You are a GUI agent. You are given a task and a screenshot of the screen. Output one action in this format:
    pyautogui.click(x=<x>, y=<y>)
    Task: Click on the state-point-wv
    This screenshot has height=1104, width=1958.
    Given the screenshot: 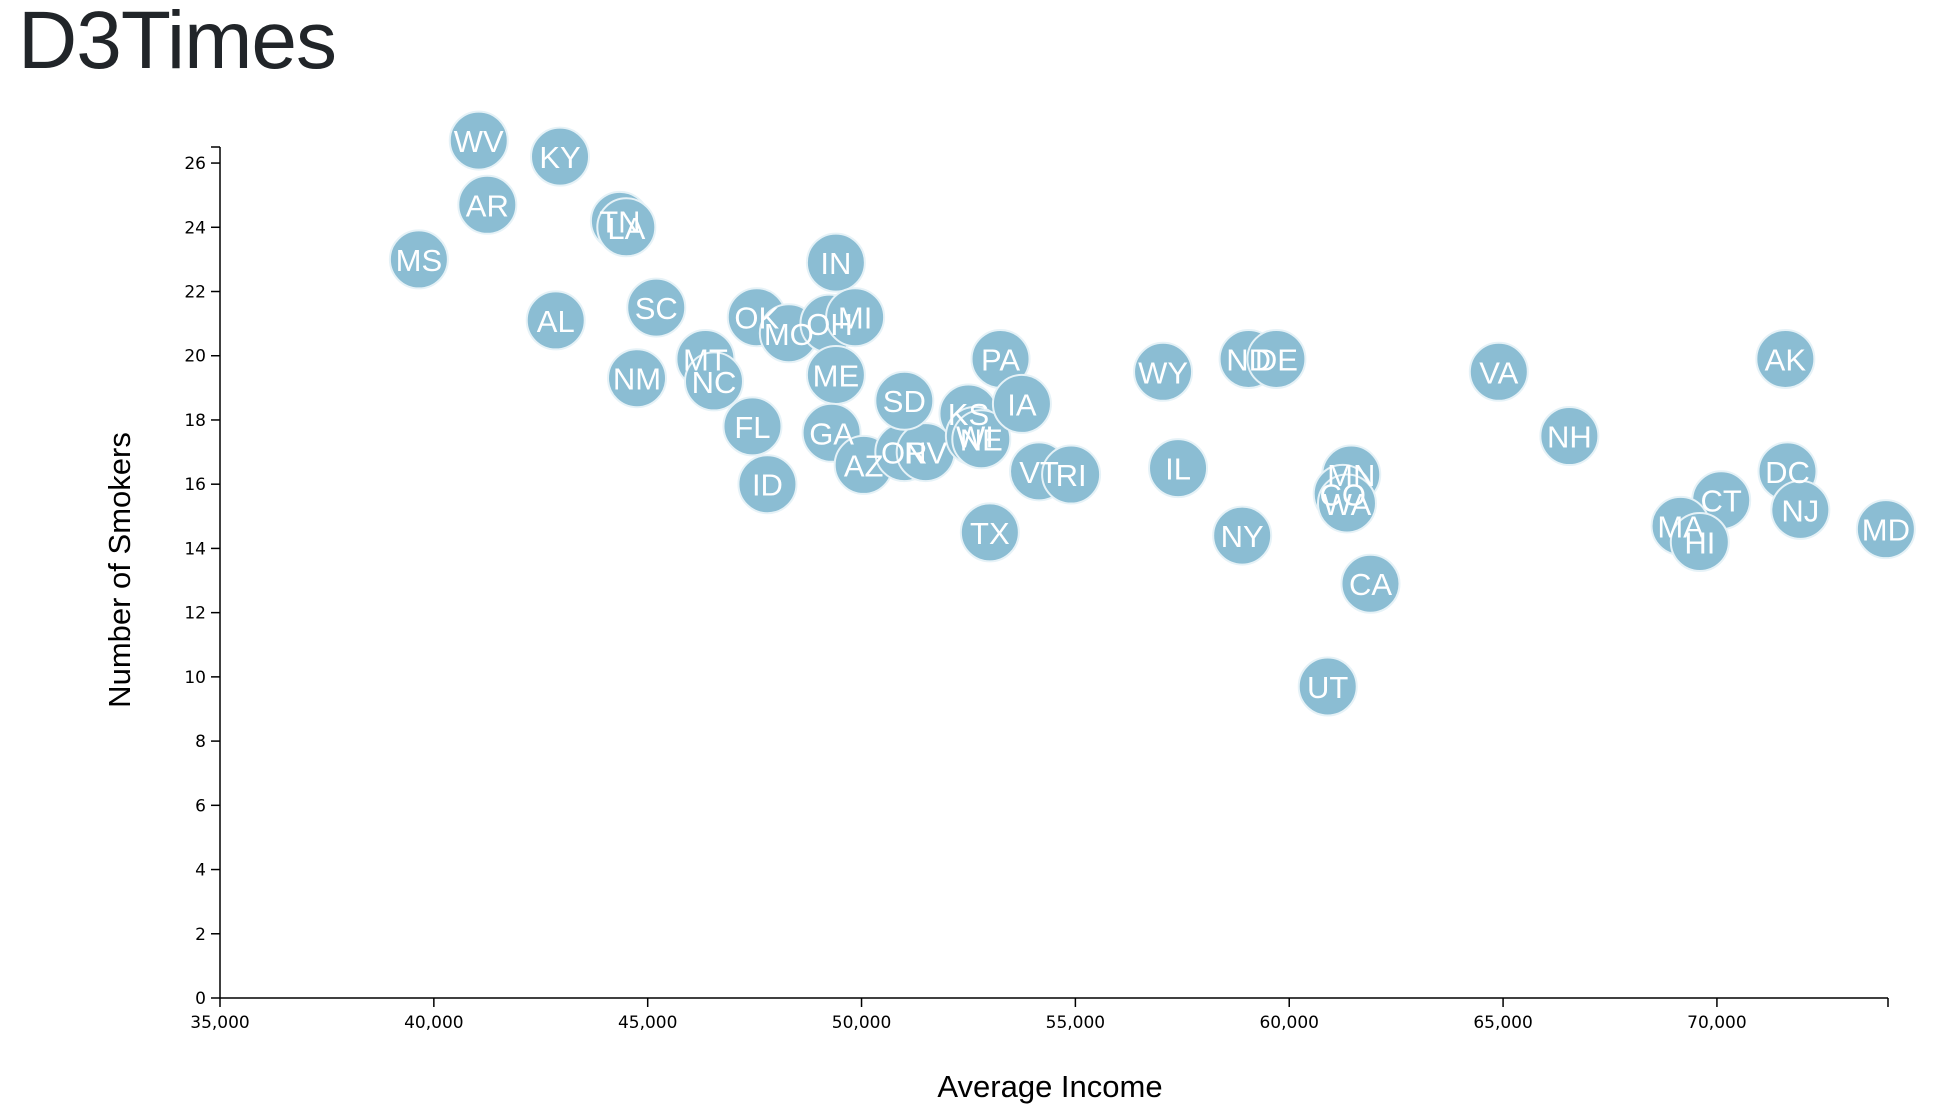 What is the action you would take?
    pyautogui.click(x=478, y=140)
    